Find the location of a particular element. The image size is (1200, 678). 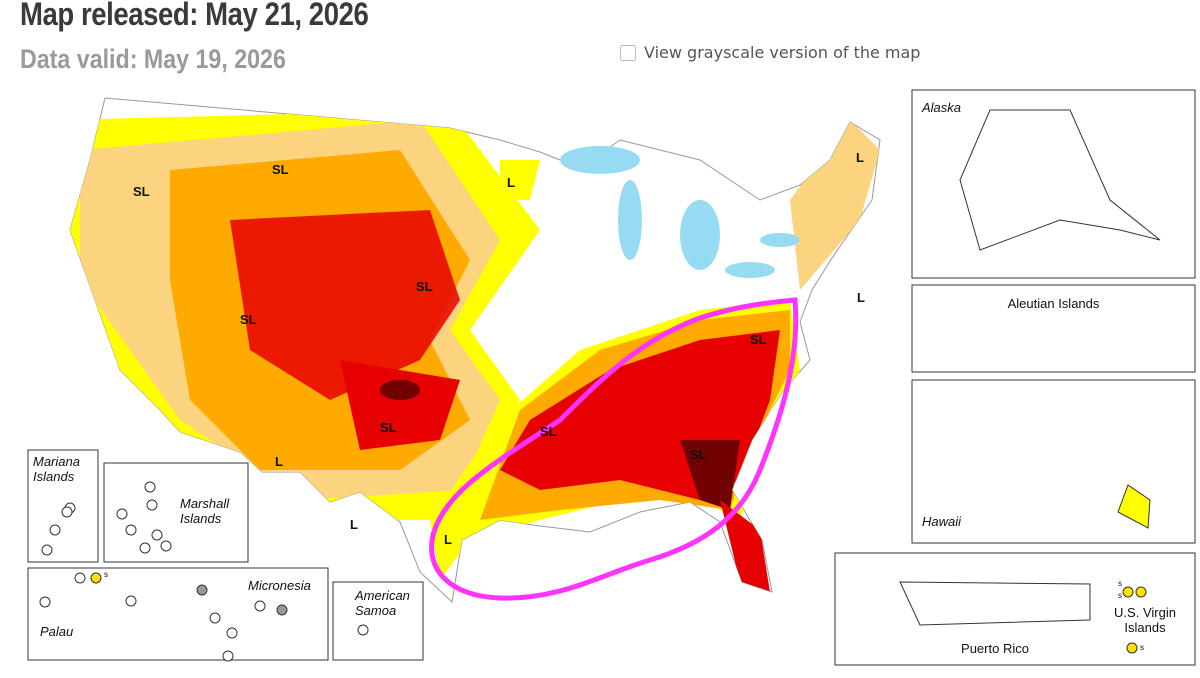

map-released: Map released: May 21, 2026 is located at coordinates (194, 16).